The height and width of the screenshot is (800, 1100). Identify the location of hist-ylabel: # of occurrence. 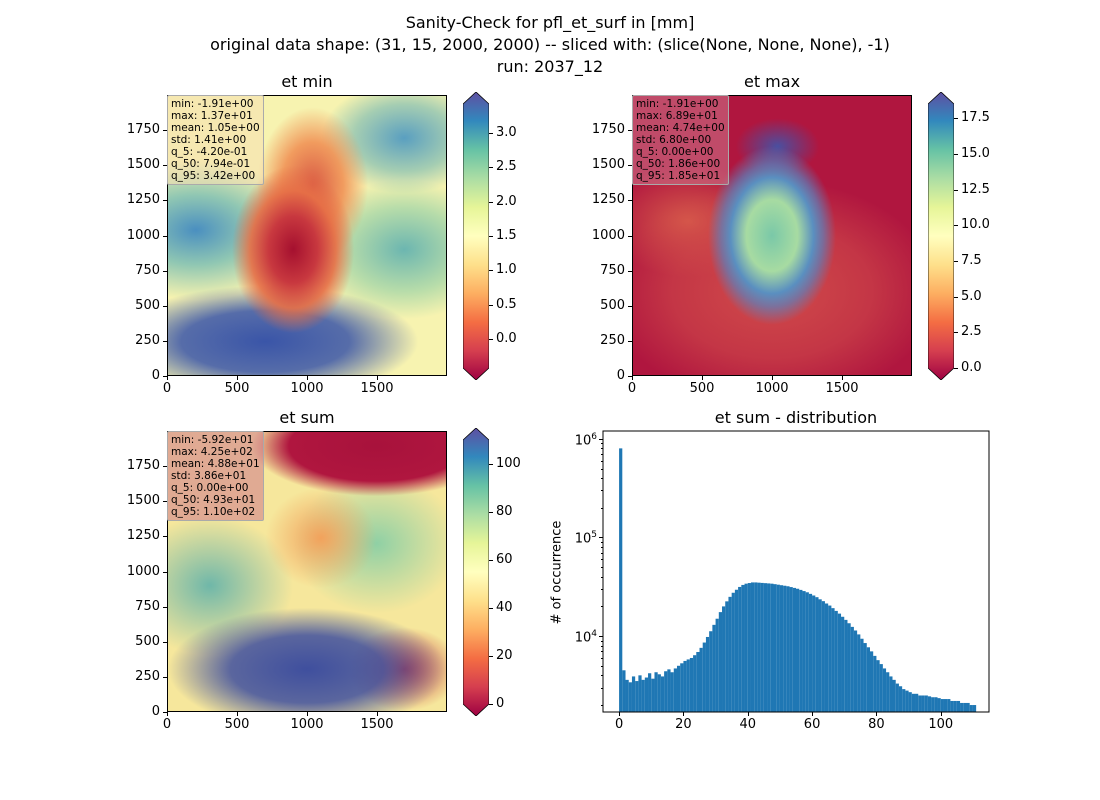
(557, 572).